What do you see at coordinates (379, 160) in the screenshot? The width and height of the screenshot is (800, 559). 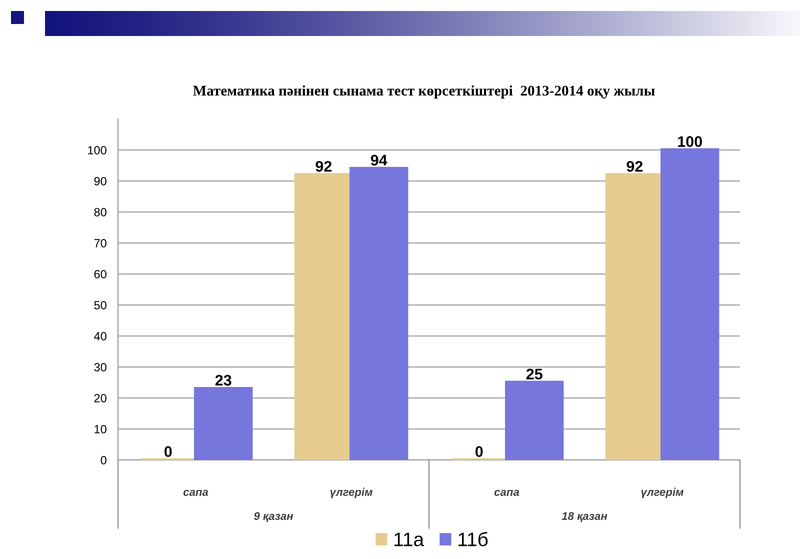 I see `data-label: 94` at bounding box center [379, 160].